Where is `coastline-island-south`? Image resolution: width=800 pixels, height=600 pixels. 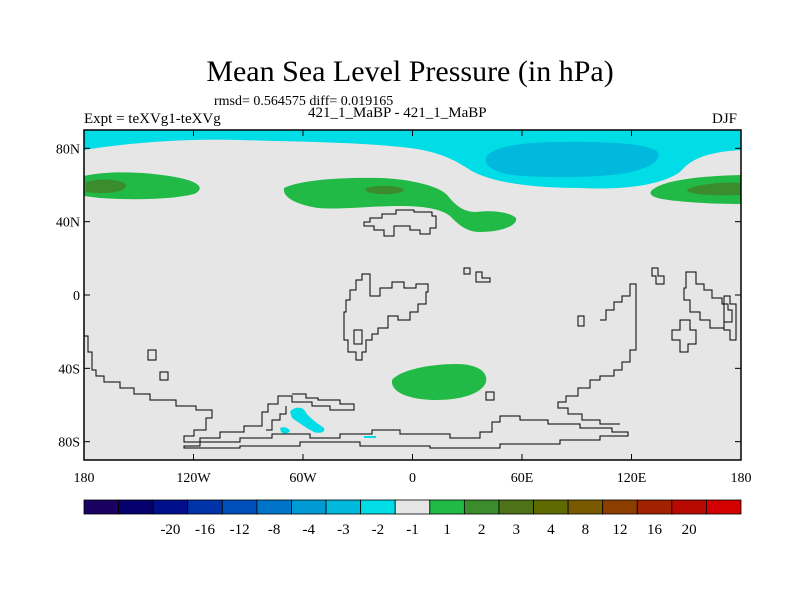
coastline-island-south is located at coordinates (490, 396).